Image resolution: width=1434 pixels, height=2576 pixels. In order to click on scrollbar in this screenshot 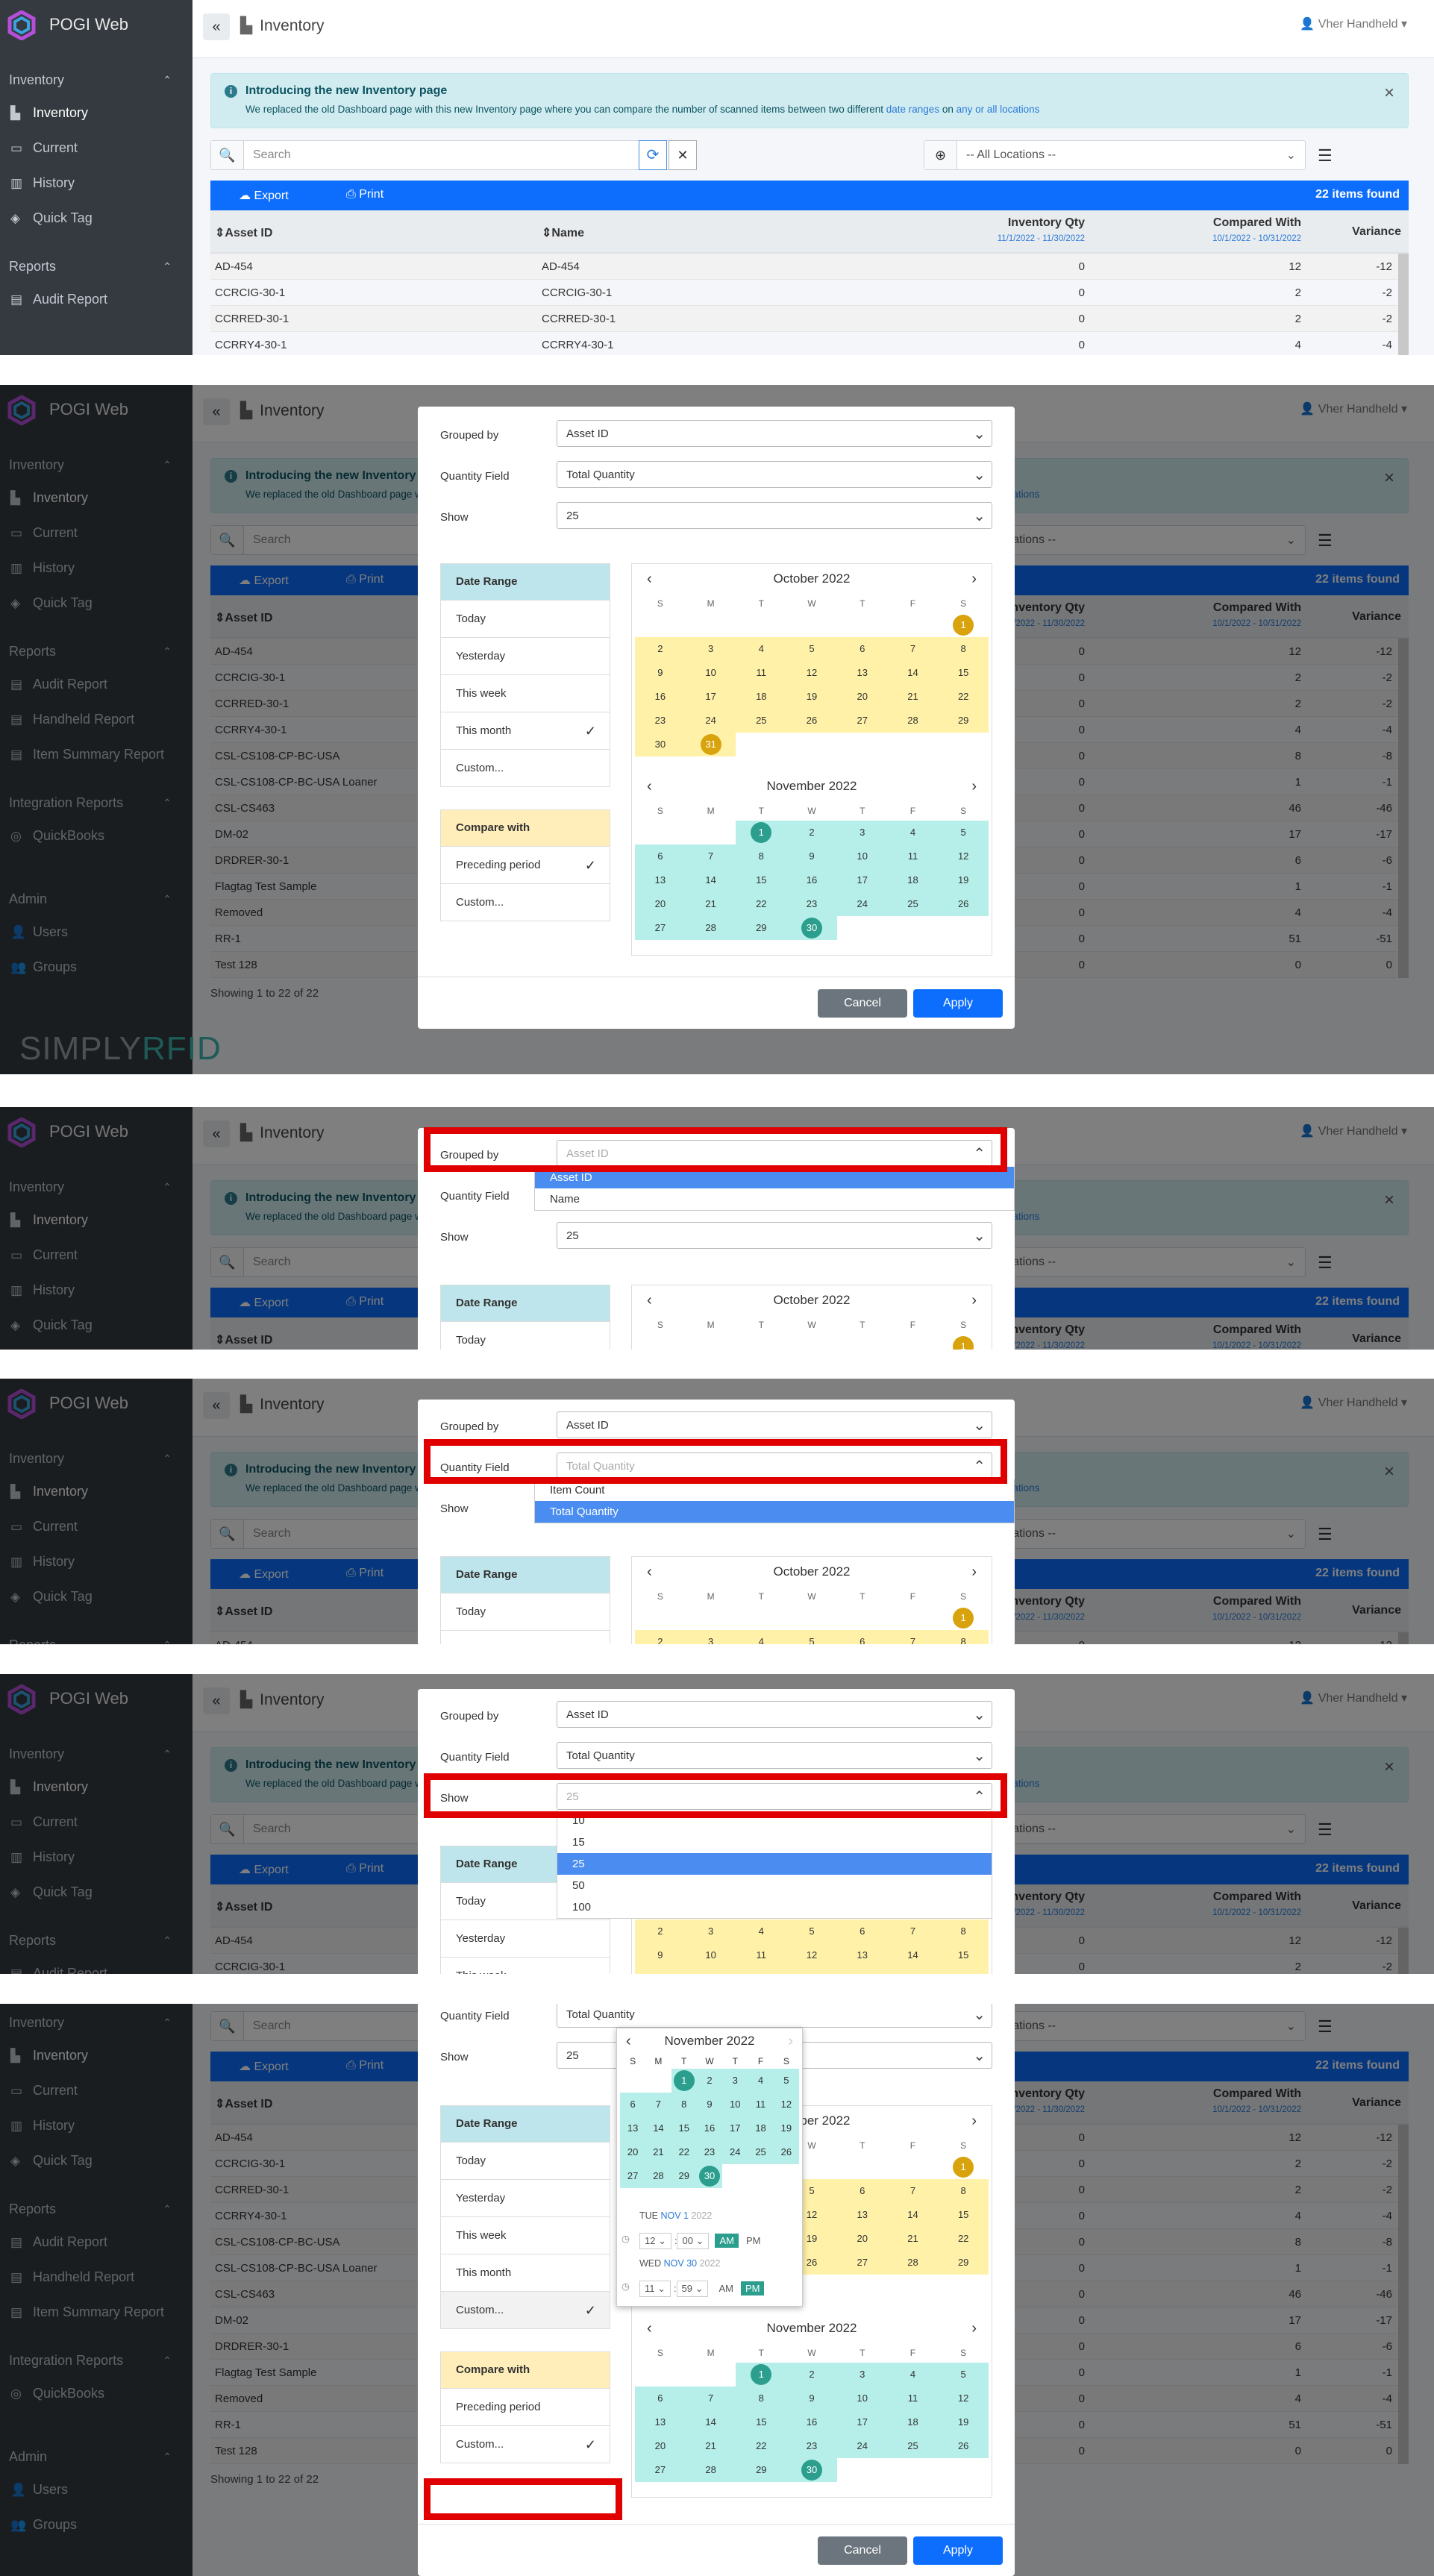, I will do `click(1403, 304)`.